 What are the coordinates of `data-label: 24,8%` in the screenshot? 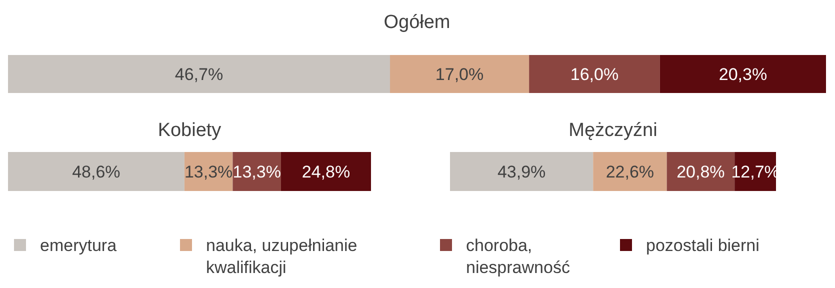 It's located at (326, 172).